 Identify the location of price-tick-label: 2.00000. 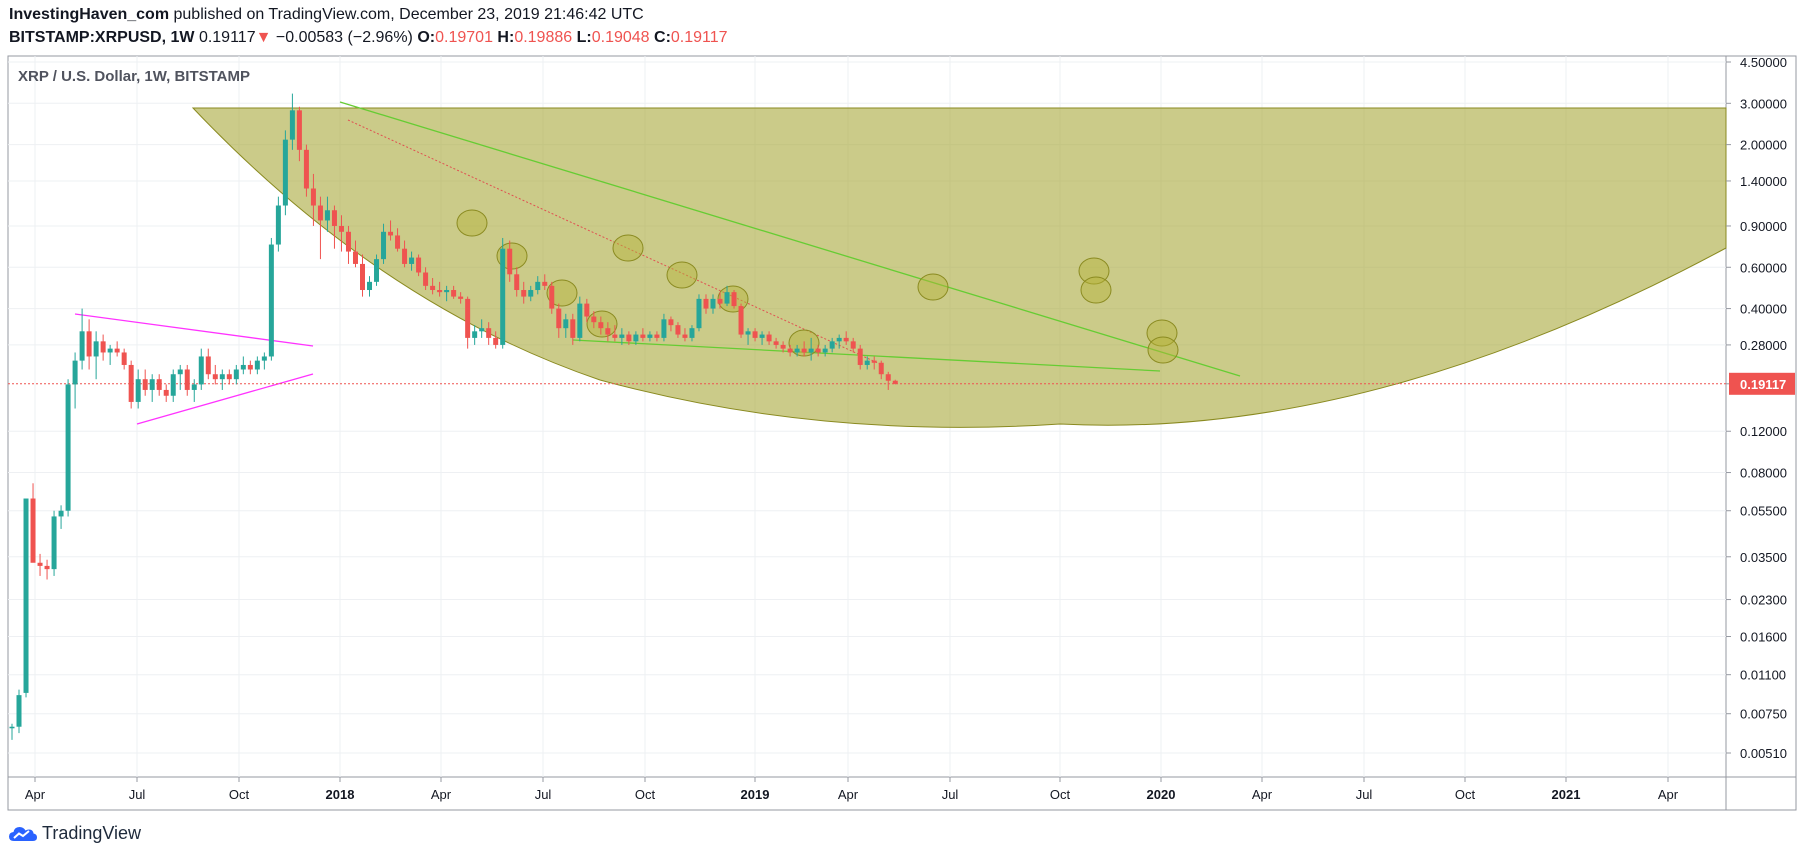
(1763, 145).